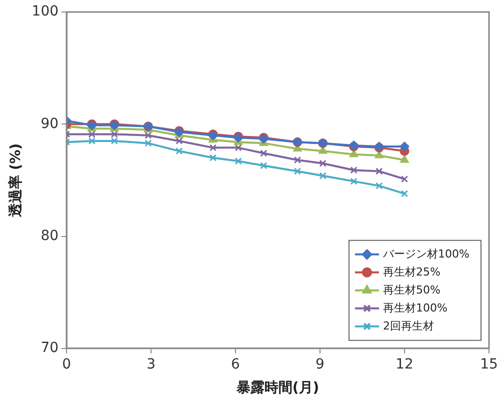  Describe the element at coordinates (66, 364) in the screenshot. I see `x-tick-label: 0` at that location.